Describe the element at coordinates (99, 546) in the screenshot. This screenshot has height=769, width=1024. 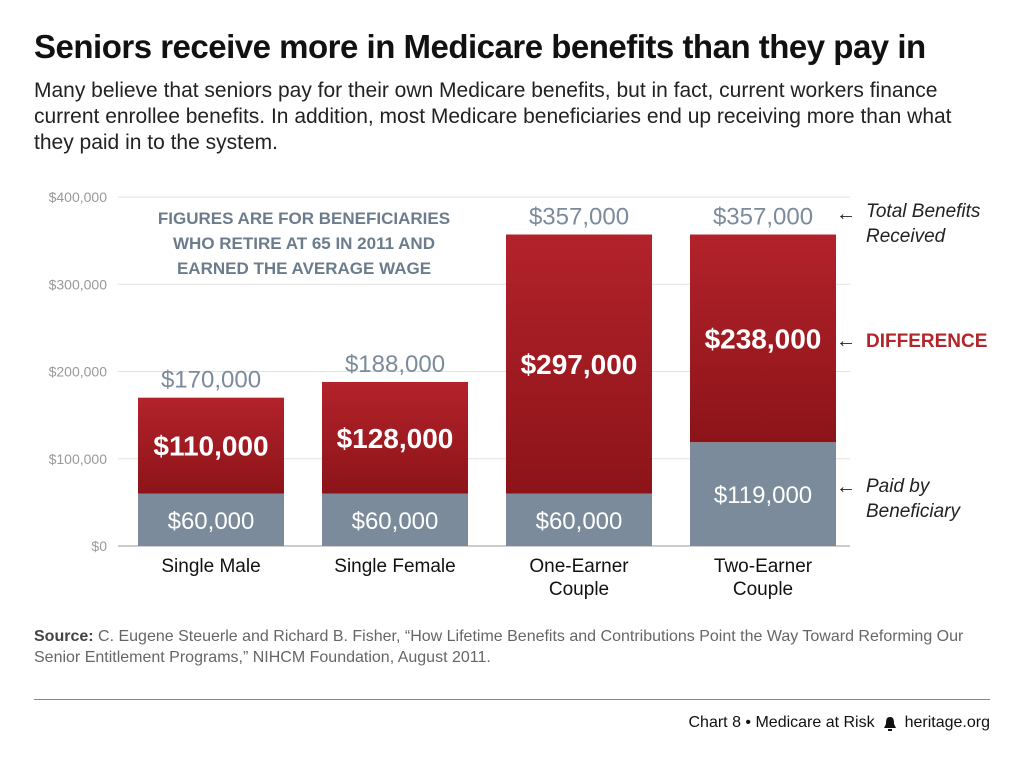
I see `y-tick-label: $0` at that location.